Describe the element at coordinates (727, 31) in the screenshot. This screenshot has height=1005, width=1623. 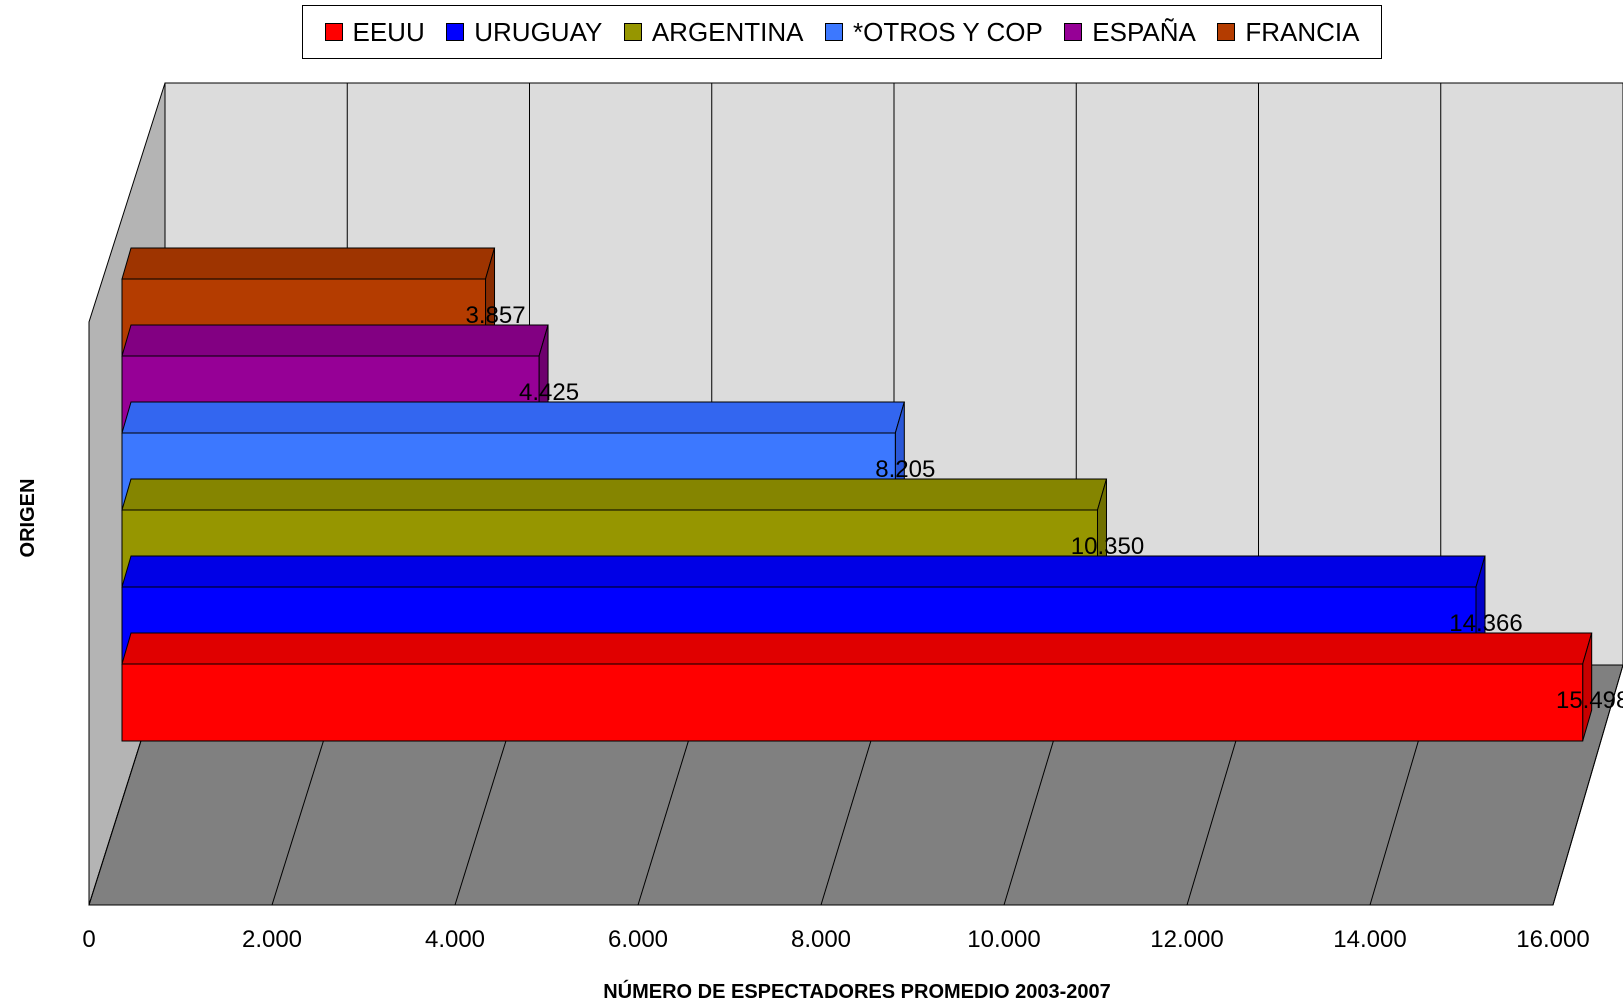
I see `legend-label: ARGENTINA` at that location.